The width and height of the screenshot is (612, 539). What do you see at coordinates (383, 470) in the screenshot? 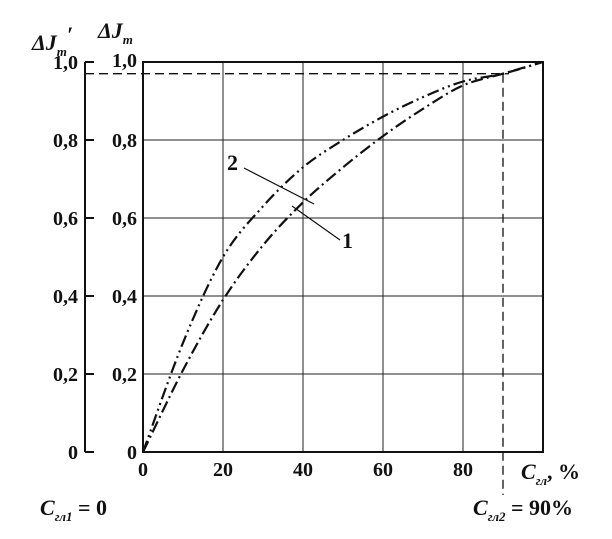
I see `x-tick-label: 60` at bounding box center [383, 470].